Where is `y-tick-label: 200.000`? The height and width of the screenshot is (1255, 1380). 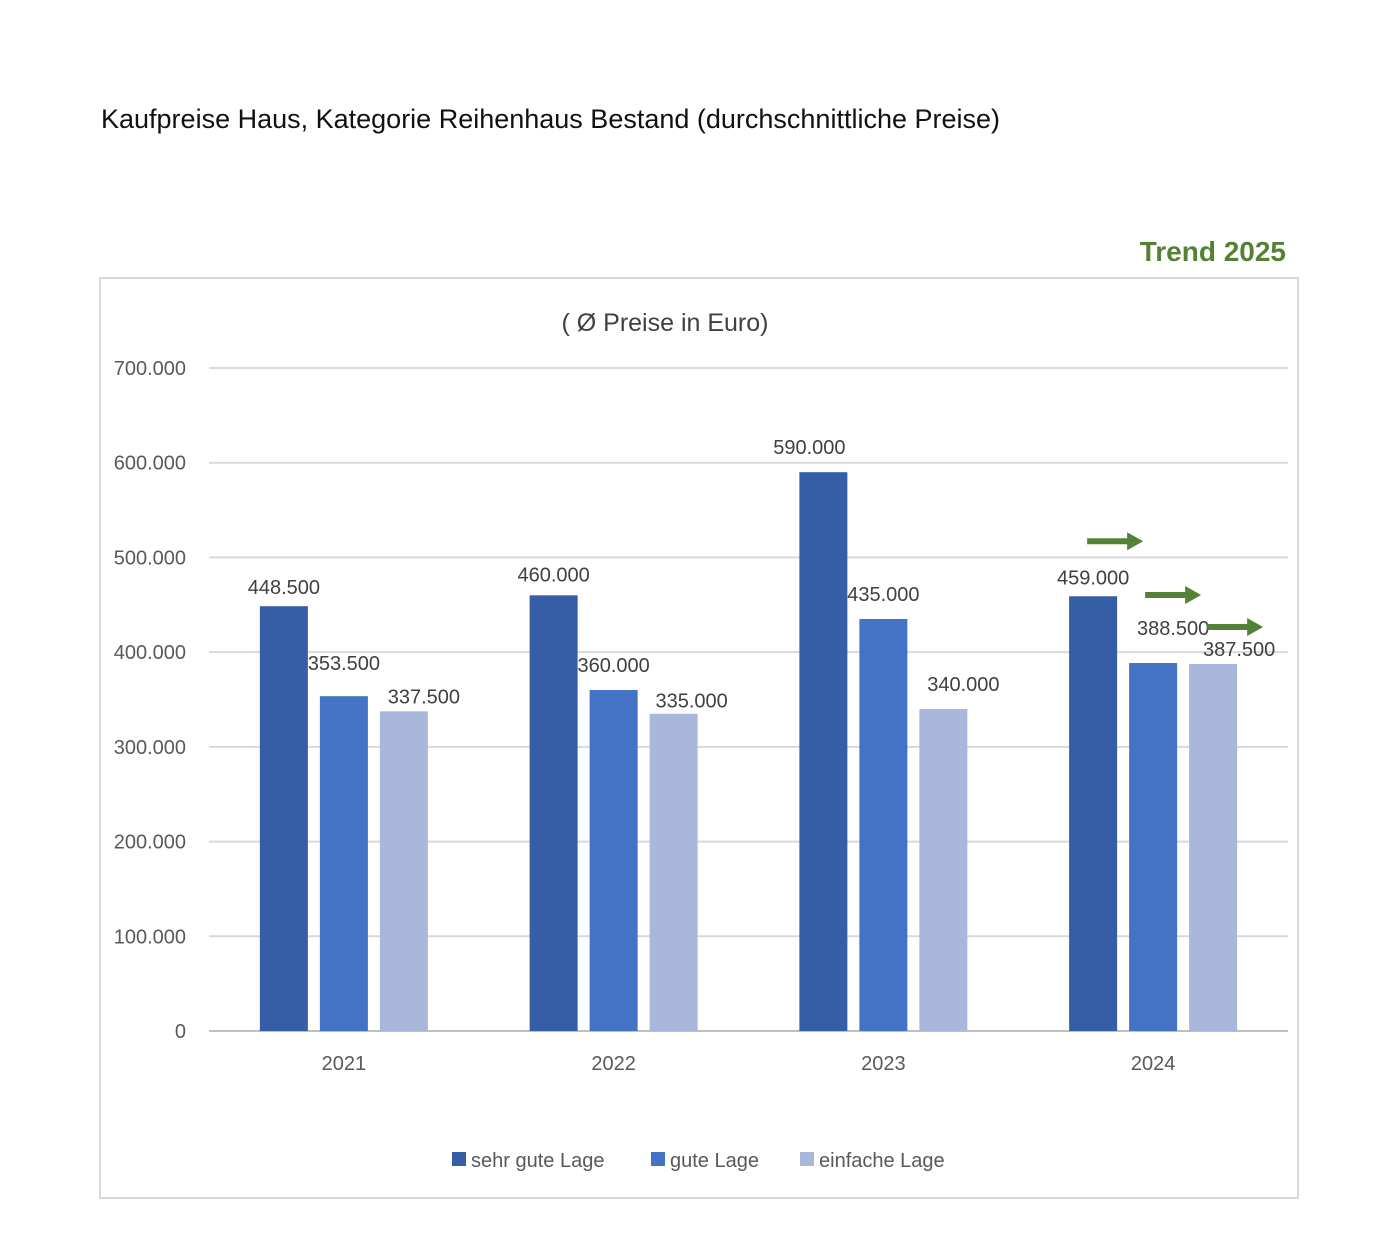 y-tick-label: 200.000 is located at coordinates (150, 843).